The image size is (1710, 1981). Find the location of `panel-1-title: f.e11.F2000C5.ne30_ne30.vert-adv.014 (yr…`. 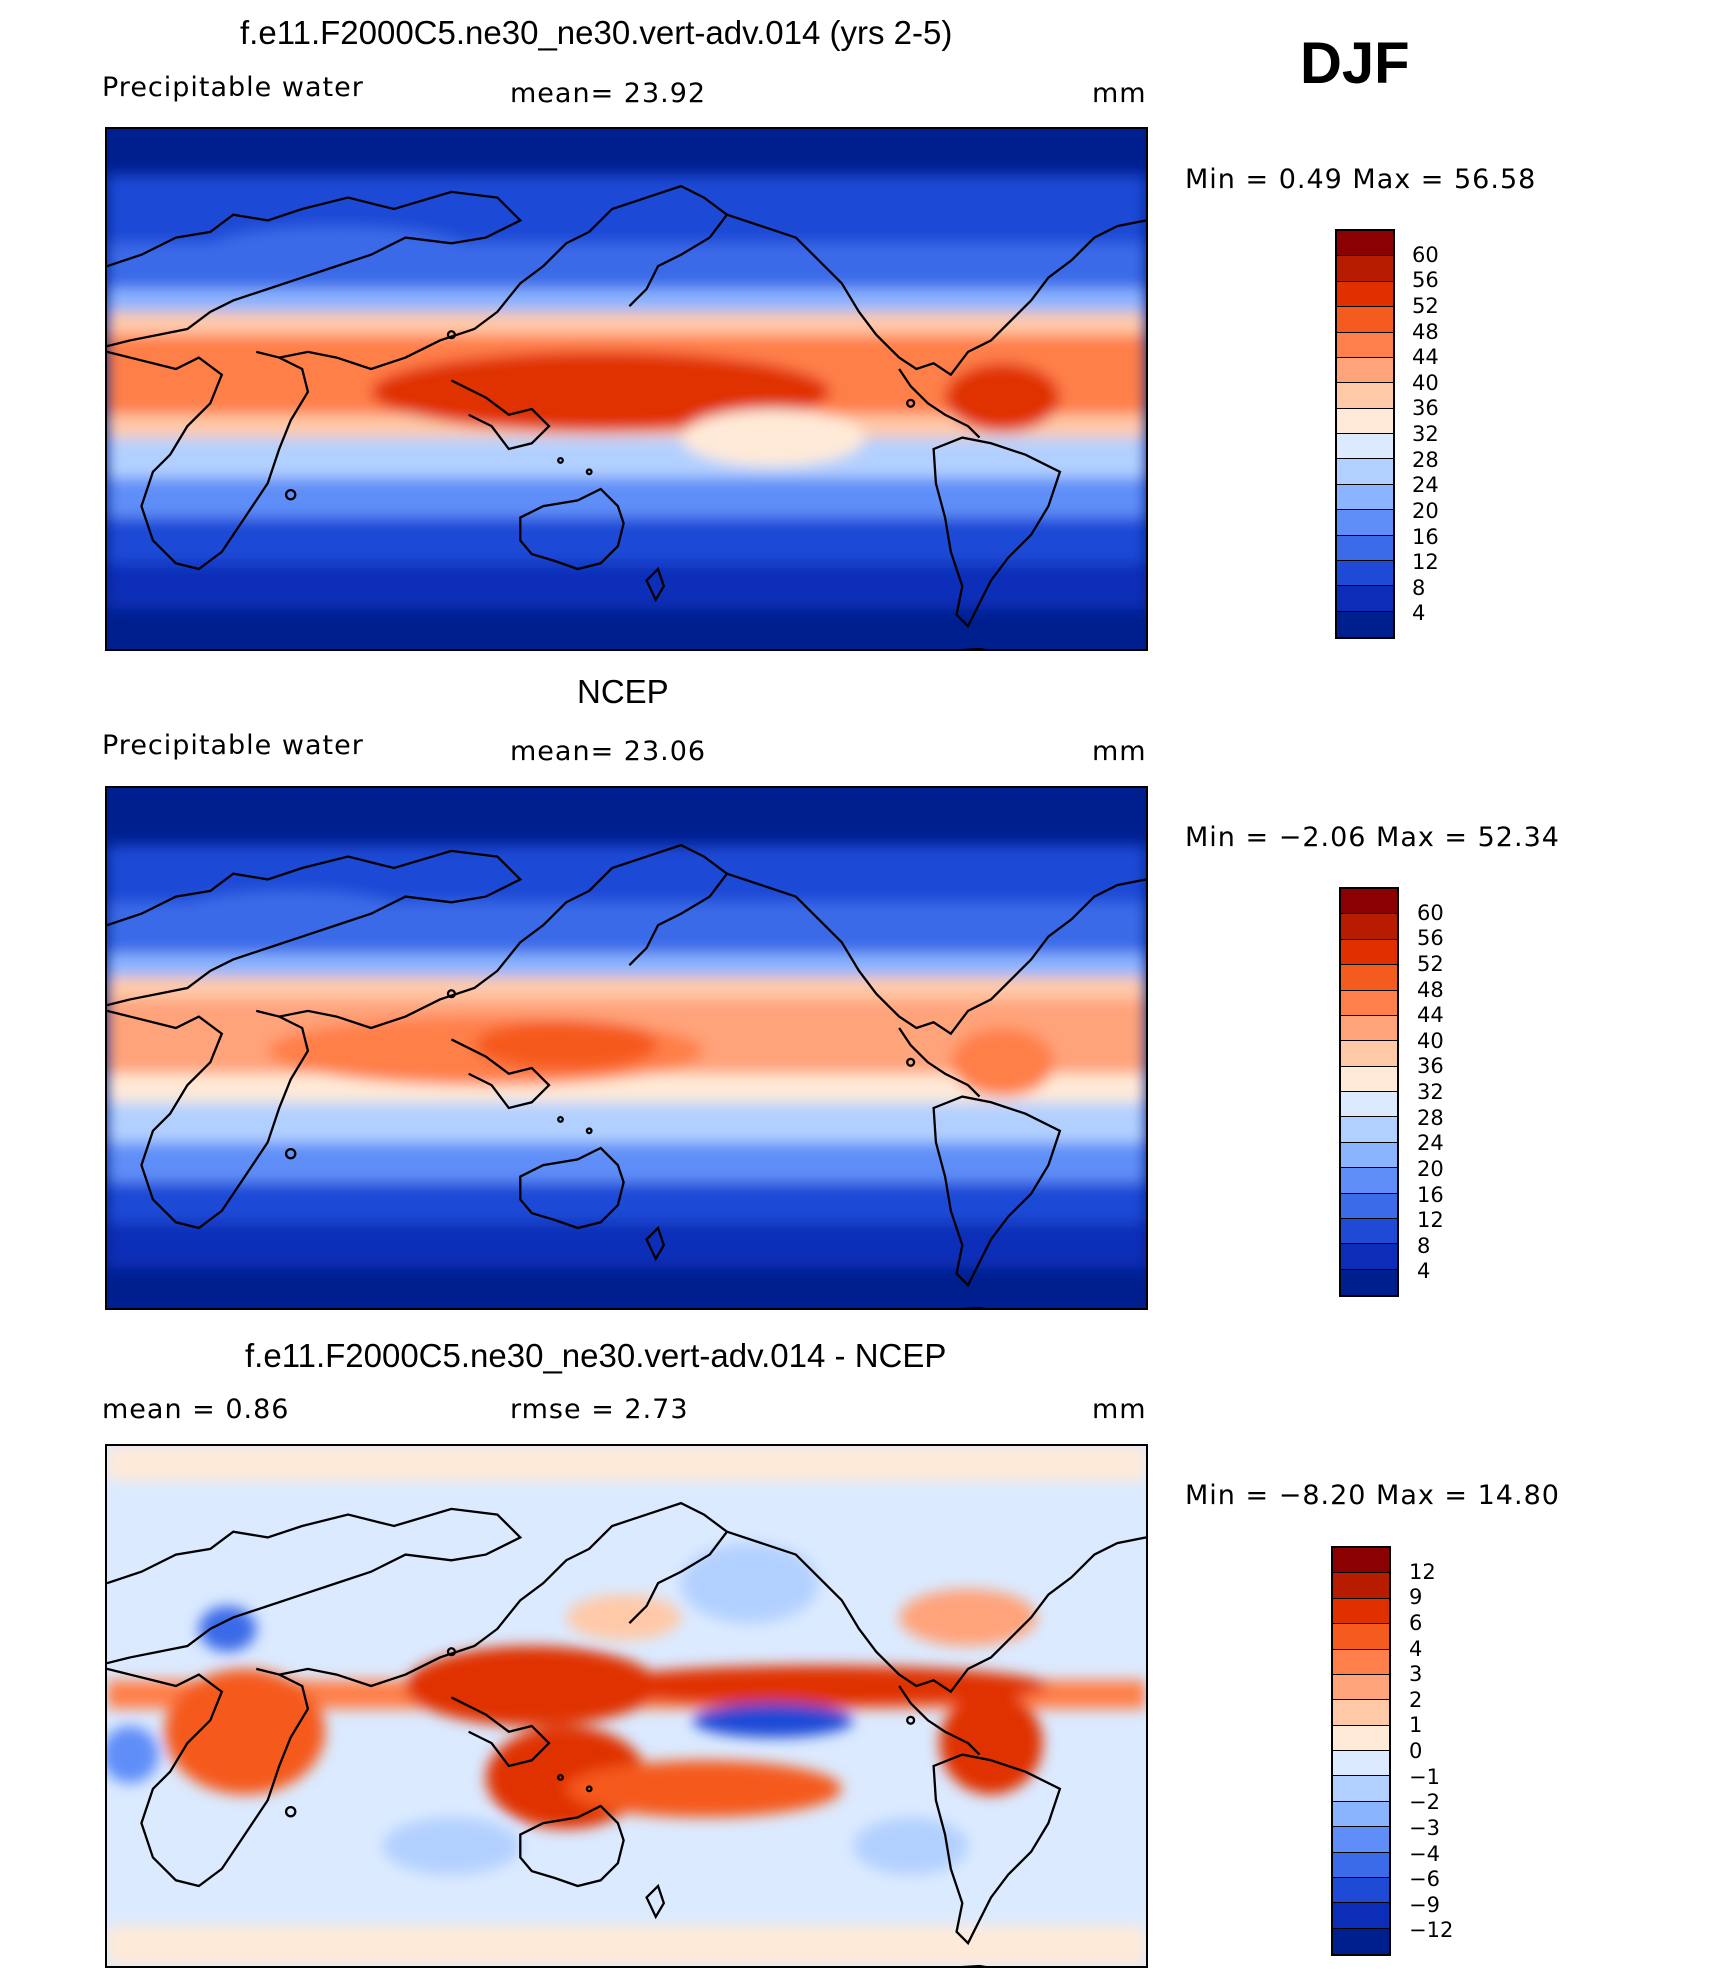

panel-1-title: f.e11.F2000C5.ne30_ne30.vert-adv.014 (yr… is located at coordinates (596, 32).